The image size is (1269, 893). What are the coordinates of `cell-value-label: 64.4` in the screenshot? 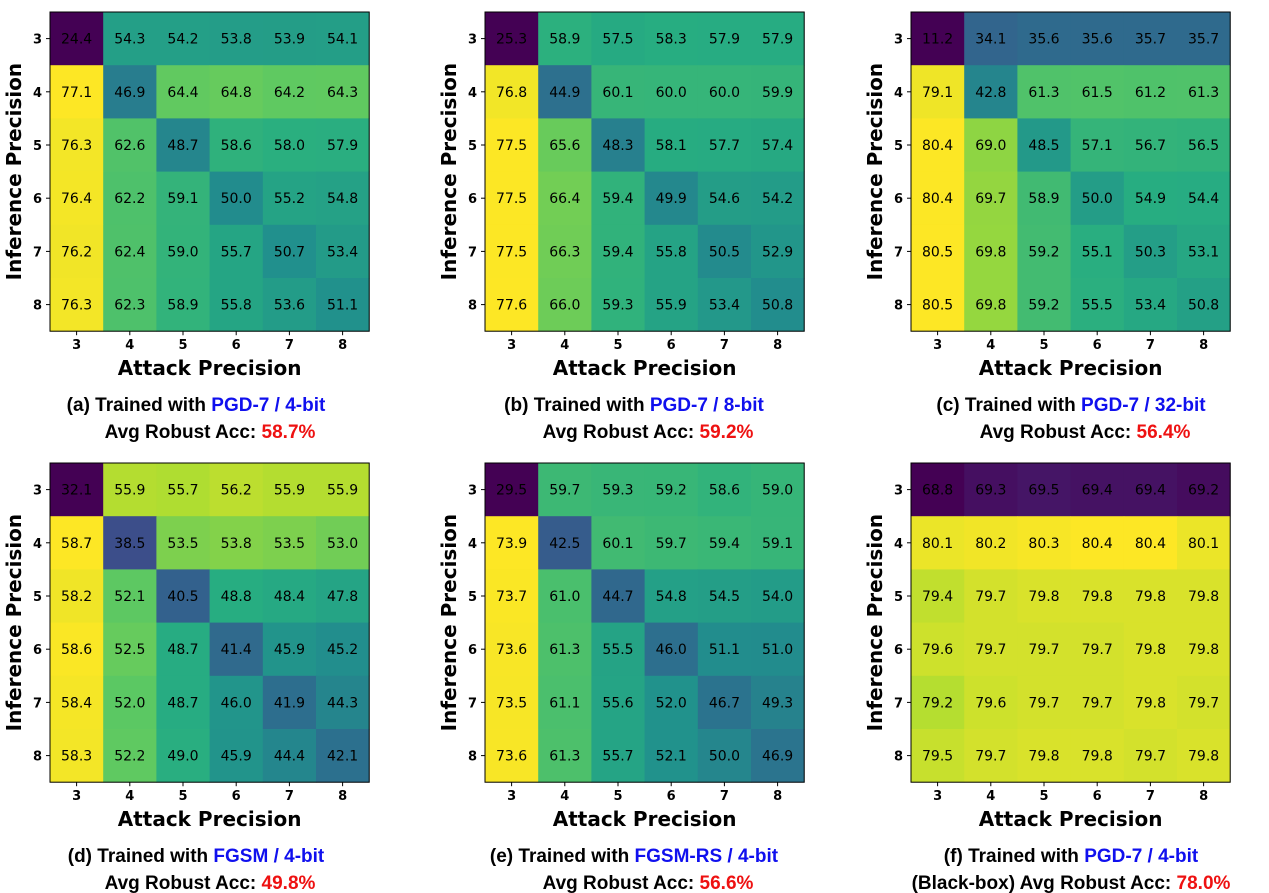 It's located at (182, 93).